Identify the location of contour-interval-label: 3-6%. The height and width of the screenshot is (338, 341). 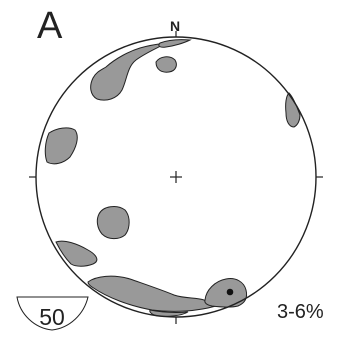
(300, 312).